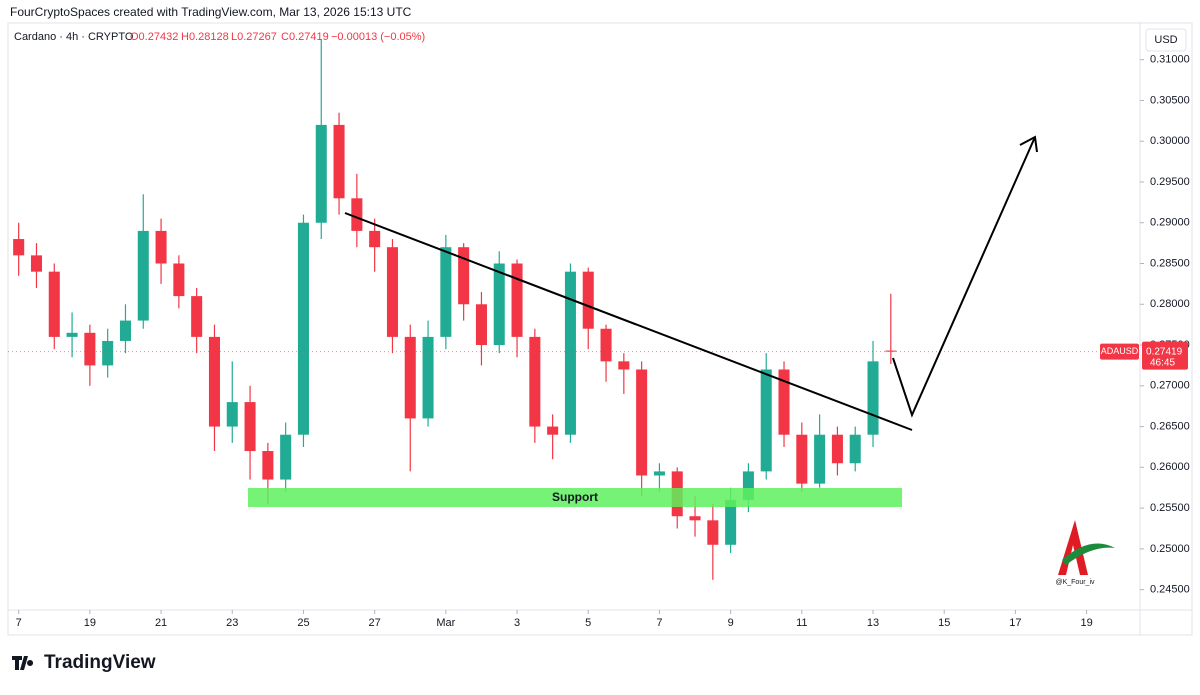  I want to click on x-tick-label: 23, so click(232, 623).